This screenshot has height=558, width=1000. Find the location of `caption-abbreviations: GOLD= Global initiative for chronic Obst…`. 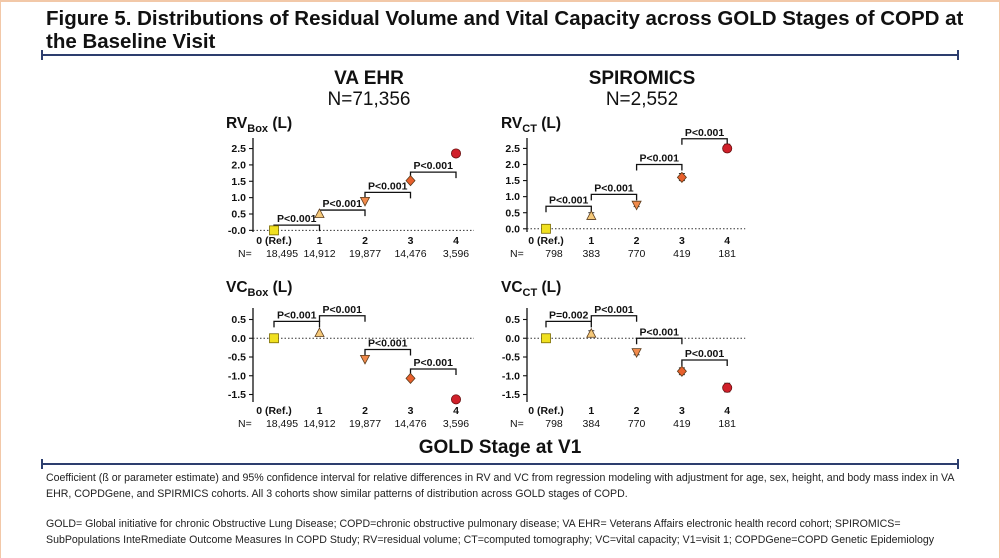

caption-abbreviations: GOLD= Global initiative for chronic Obst… is located at coordinates (490, 532).